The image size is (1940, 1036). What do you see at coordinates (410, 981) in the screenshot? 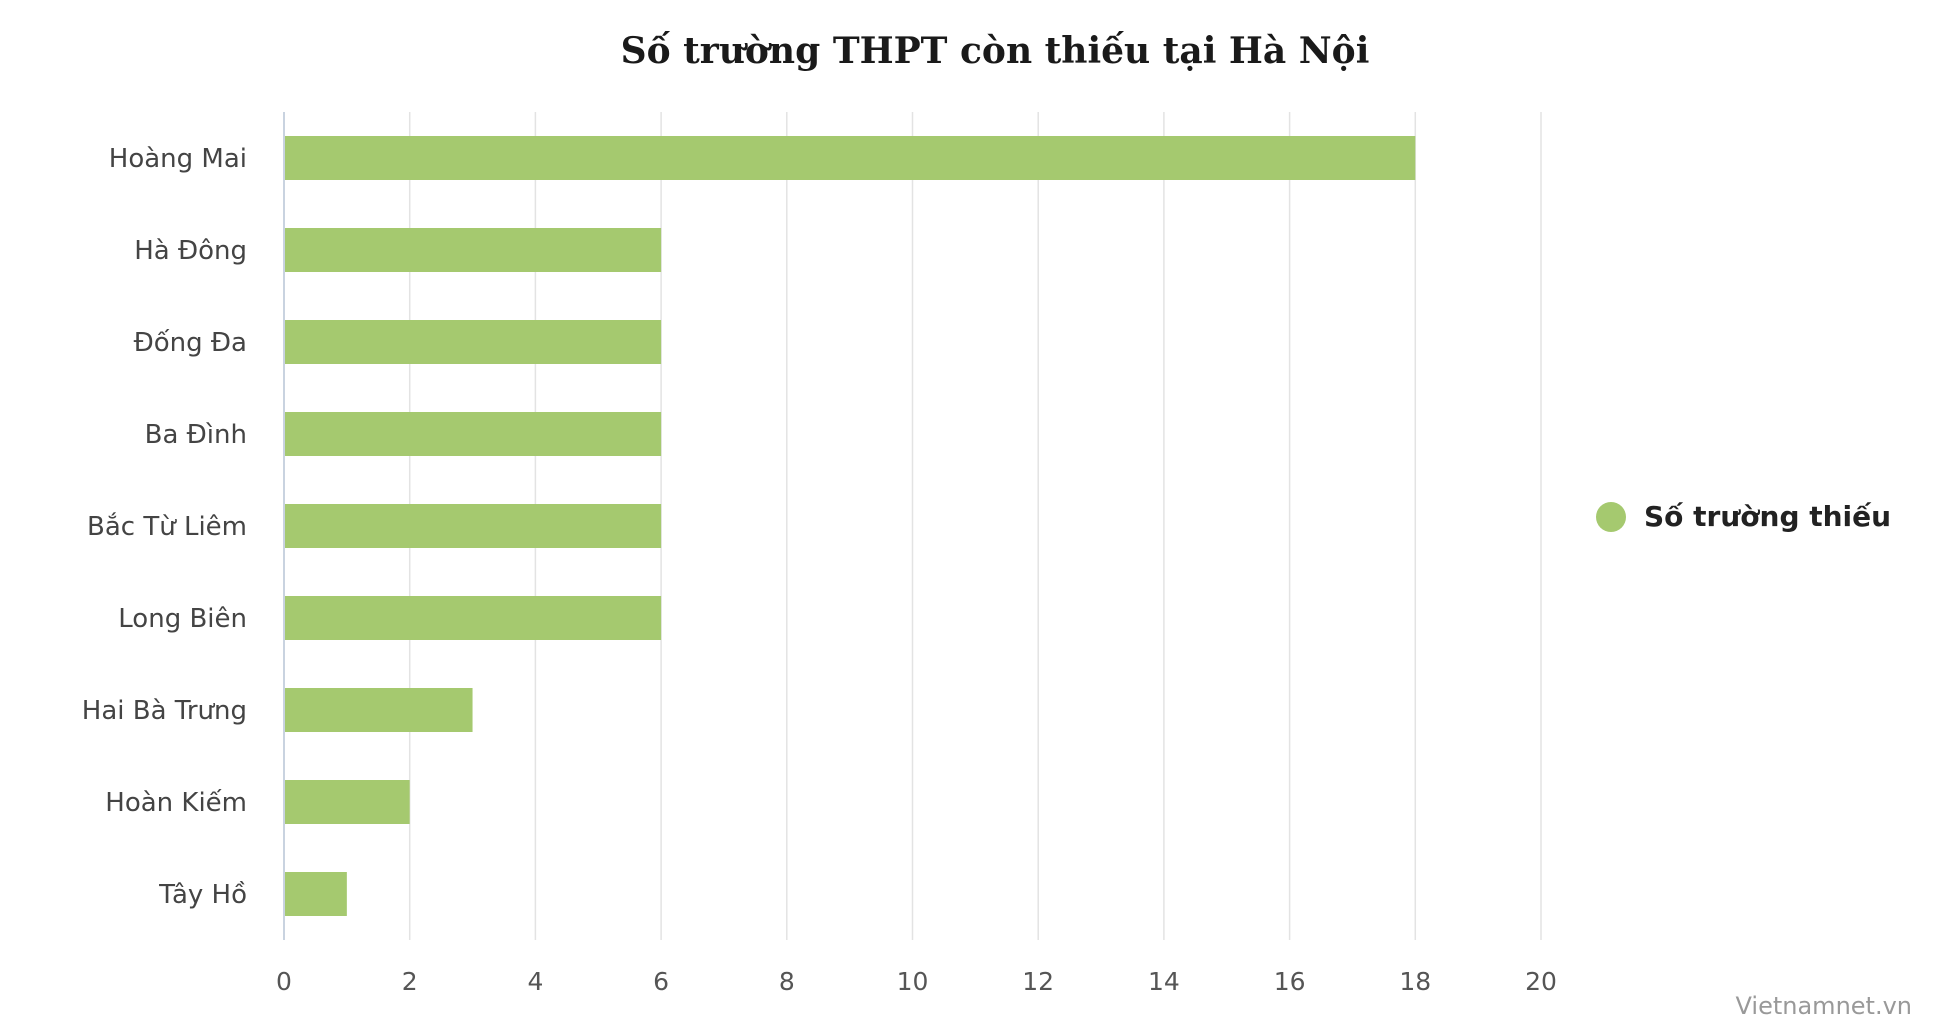
I see `x-tick-label: 2` at bounding box center [410, 981].